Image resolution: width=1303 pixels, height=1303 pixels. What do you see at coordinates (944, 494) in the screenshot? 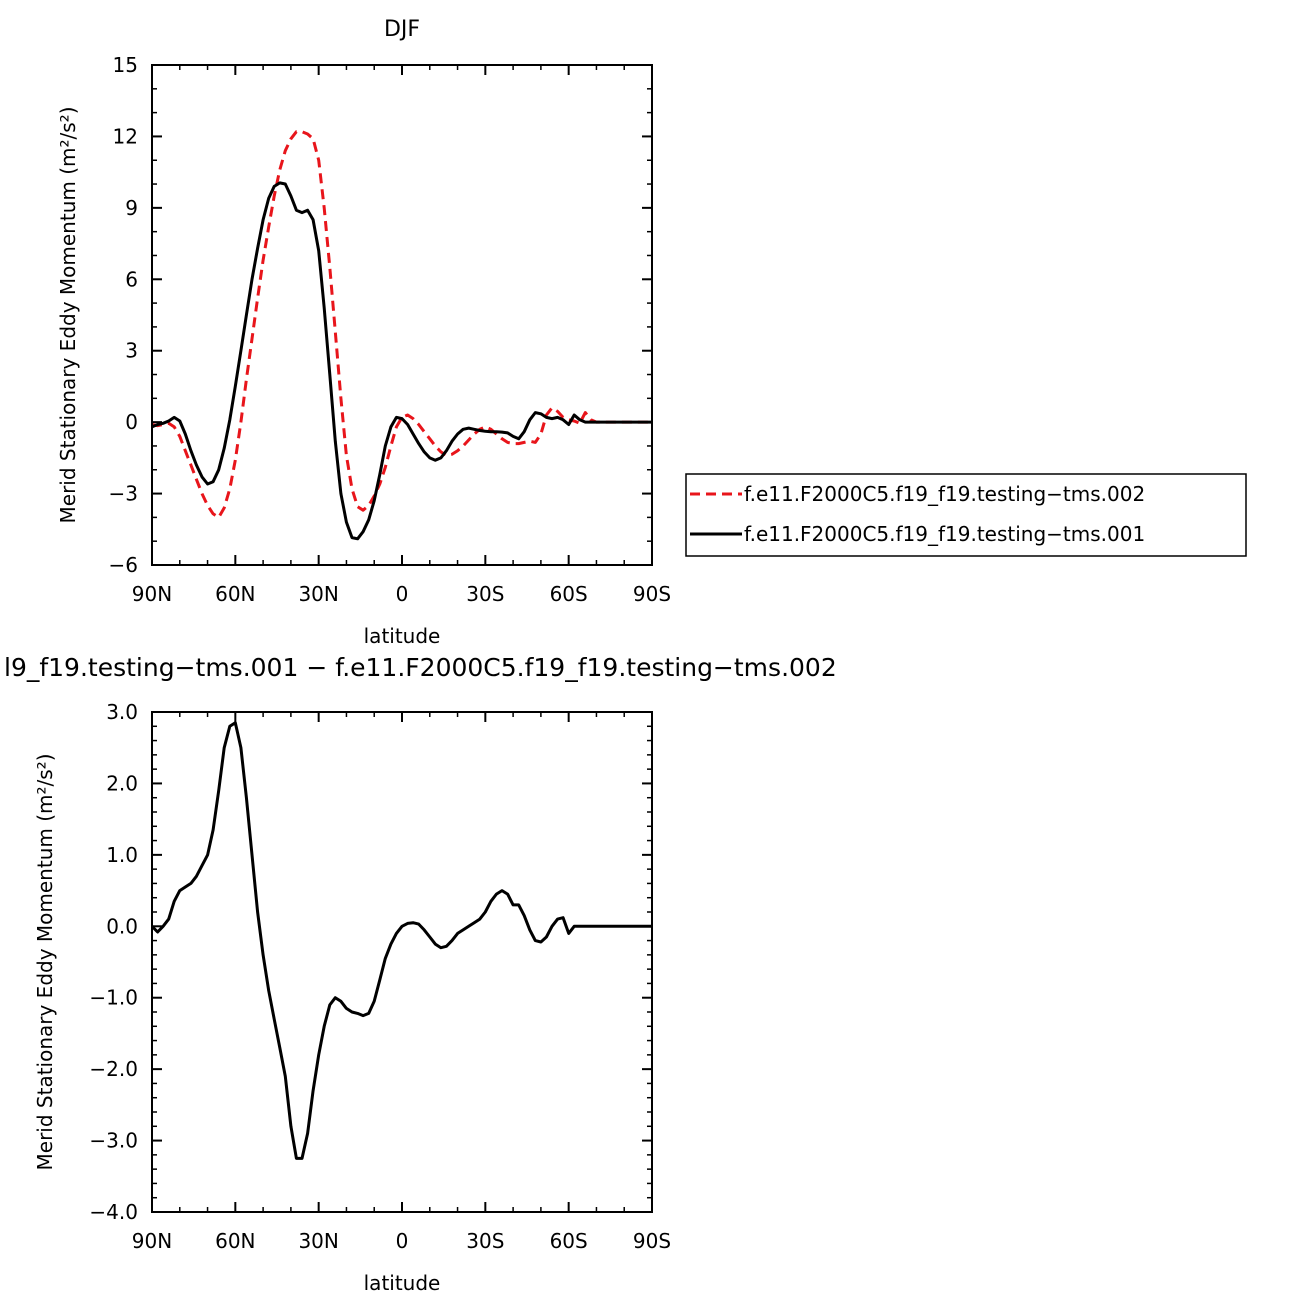
I see `legend-label-series-0: f.e11.F2000C5.f19_f19.testing−tms.002` at bounding box center [944, 494].